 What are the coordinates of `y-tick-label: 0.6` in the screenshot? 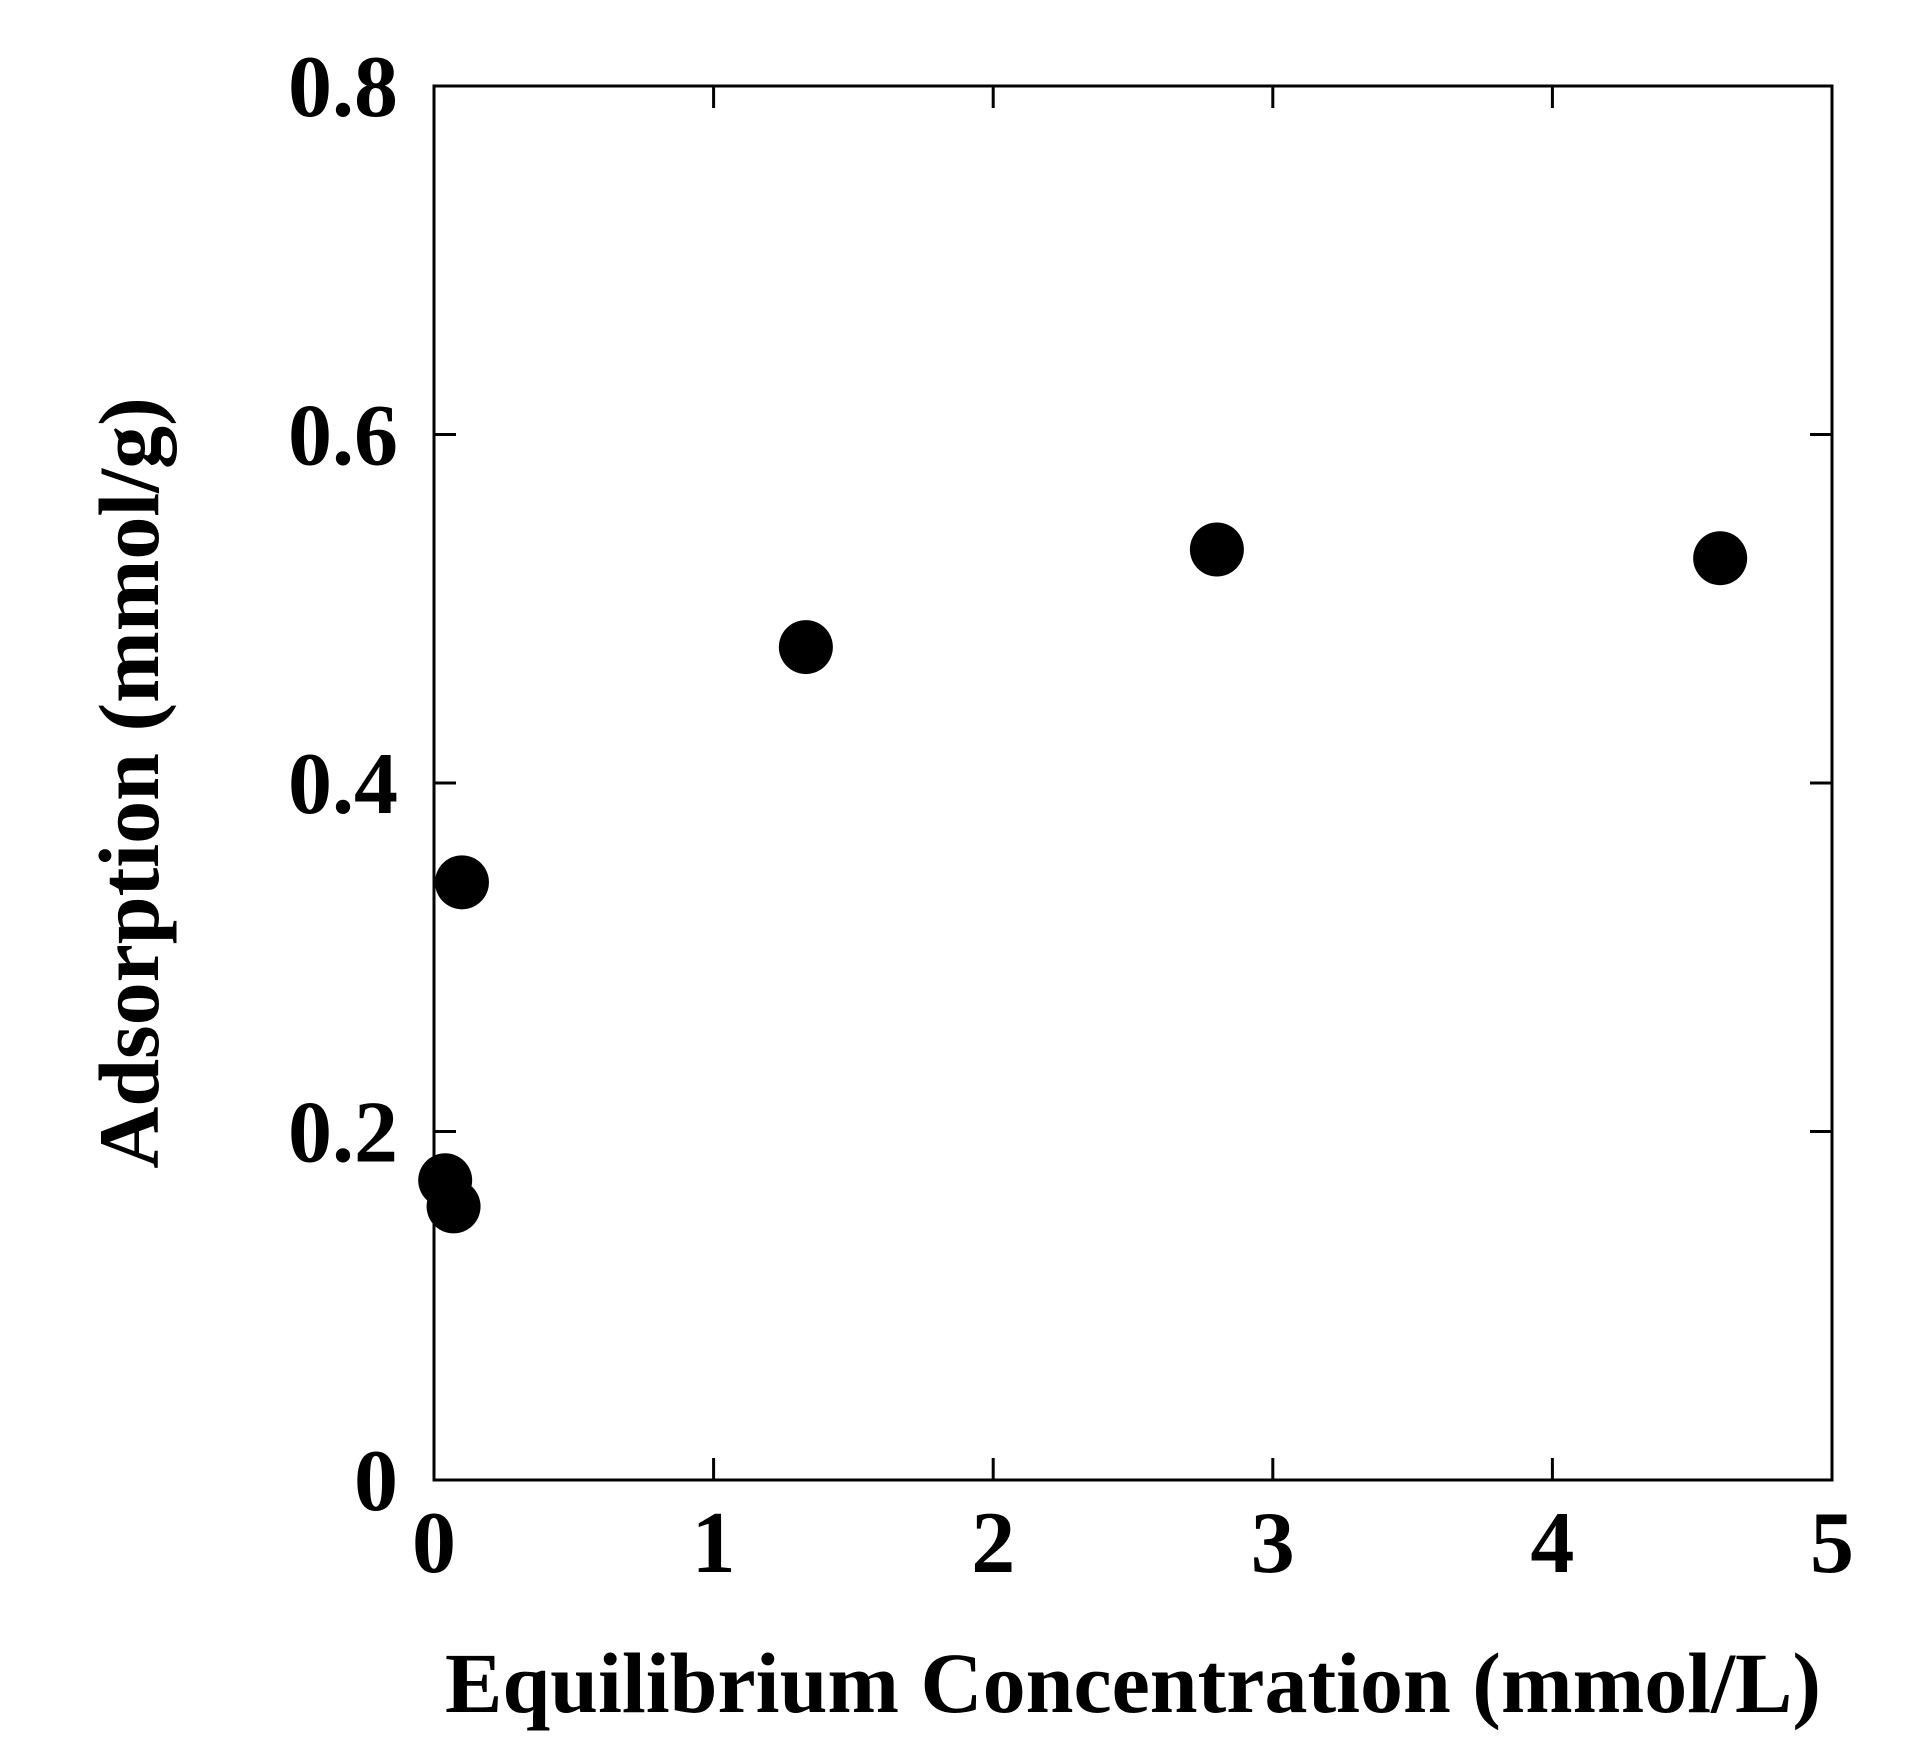 It's located at (343, 436).